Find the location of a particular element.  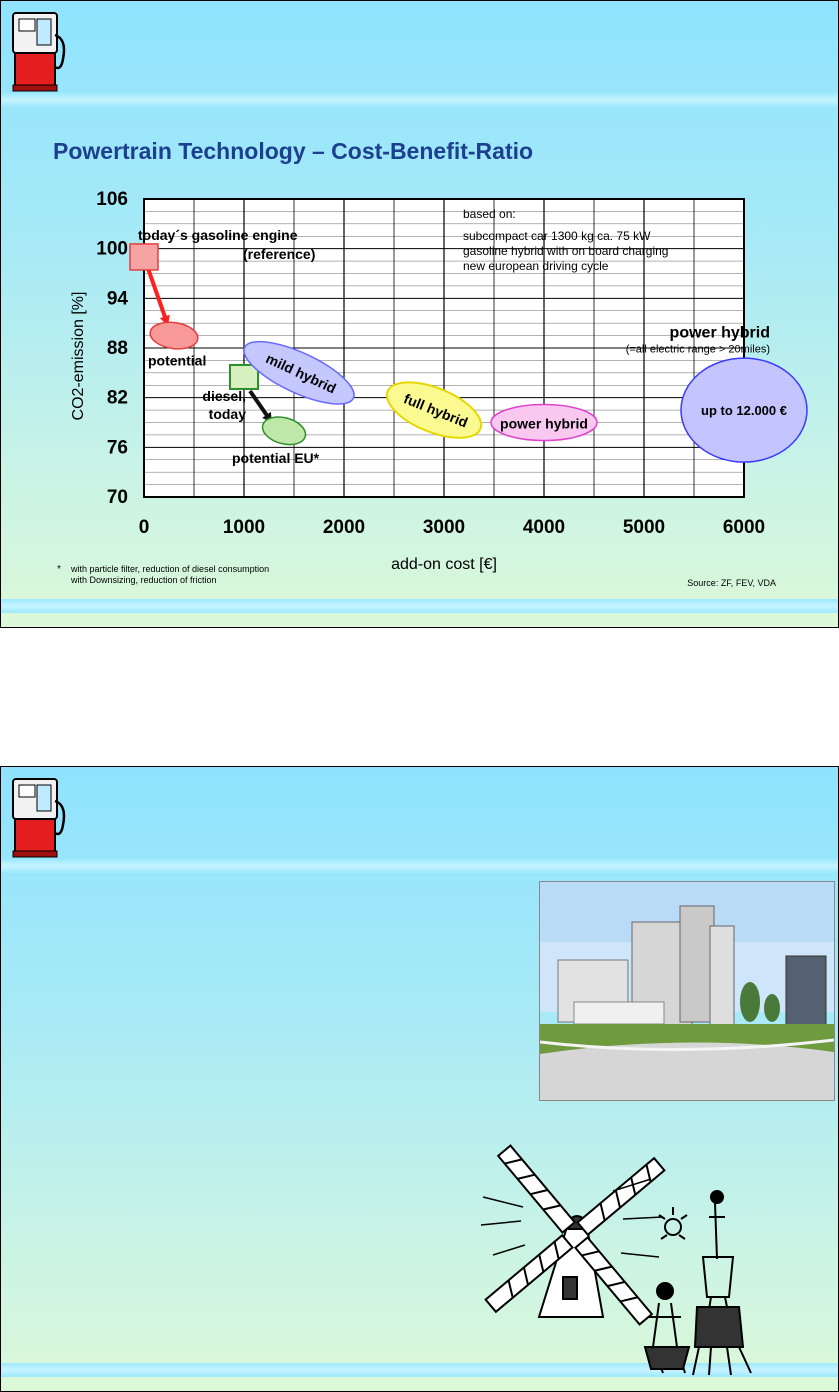

windmill-don-quixote-clipart is located at coordinates (616, 1260).